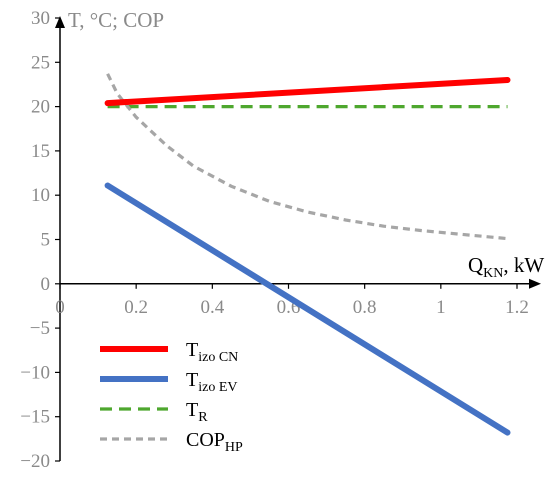  Describe the element at coordinates (136, 307) in the screenshot. I see `x-tick-label: 0.2` at that location.